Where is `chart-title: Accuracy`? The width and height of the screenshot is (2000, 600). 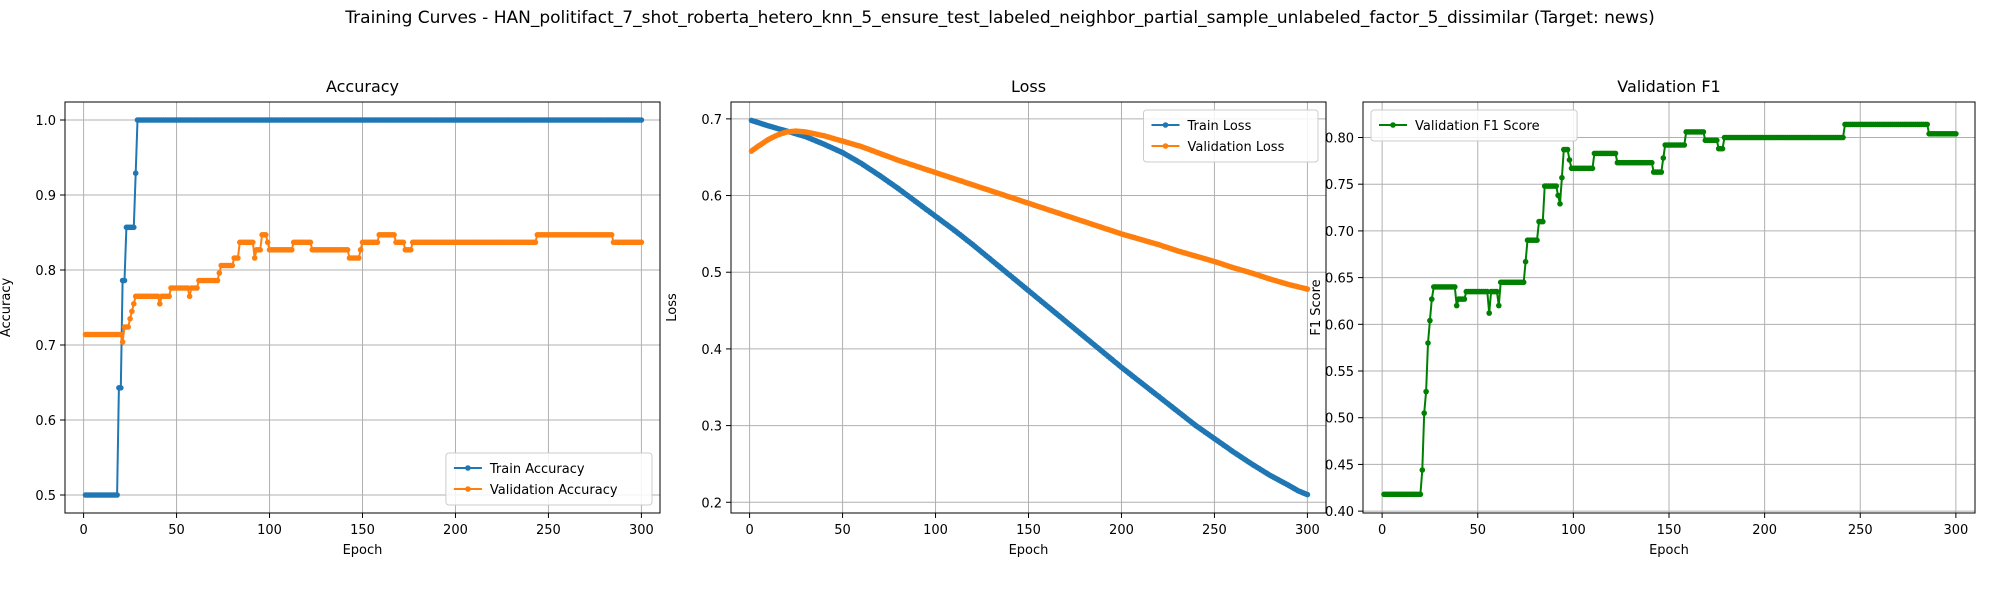 chart-title: Accuracy is located at coordinates (362, 86).